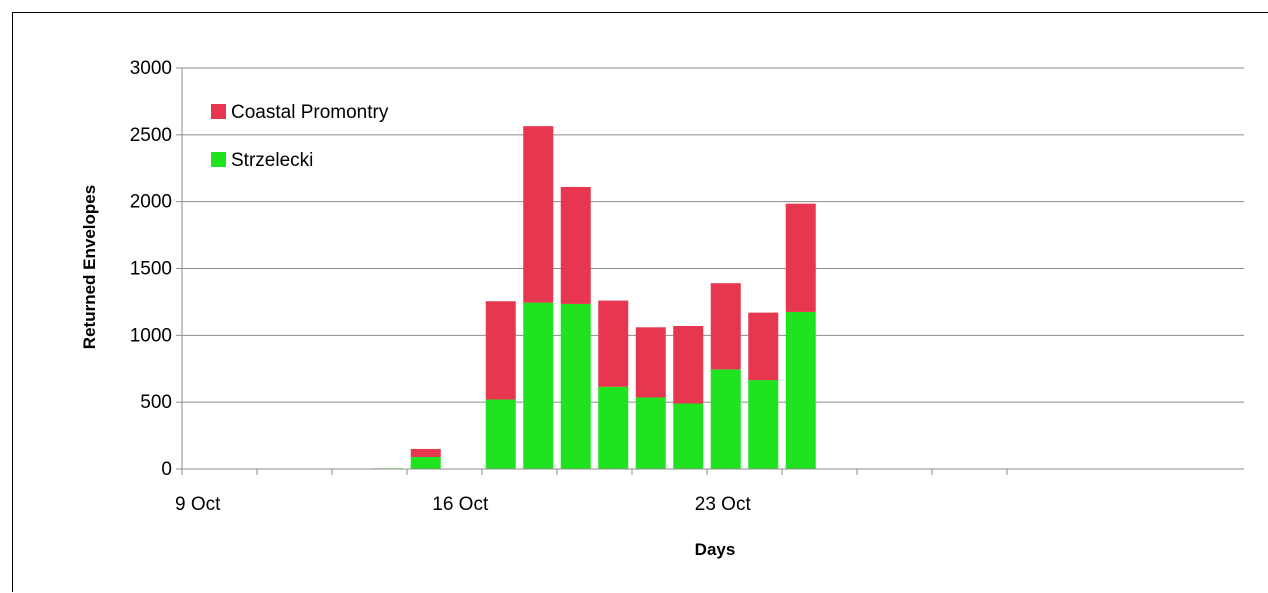 The image size is (1268, 593). Describe the element at coordinates (166, 469) in the screenshot. I see `y-tick-label: 0` at that location.